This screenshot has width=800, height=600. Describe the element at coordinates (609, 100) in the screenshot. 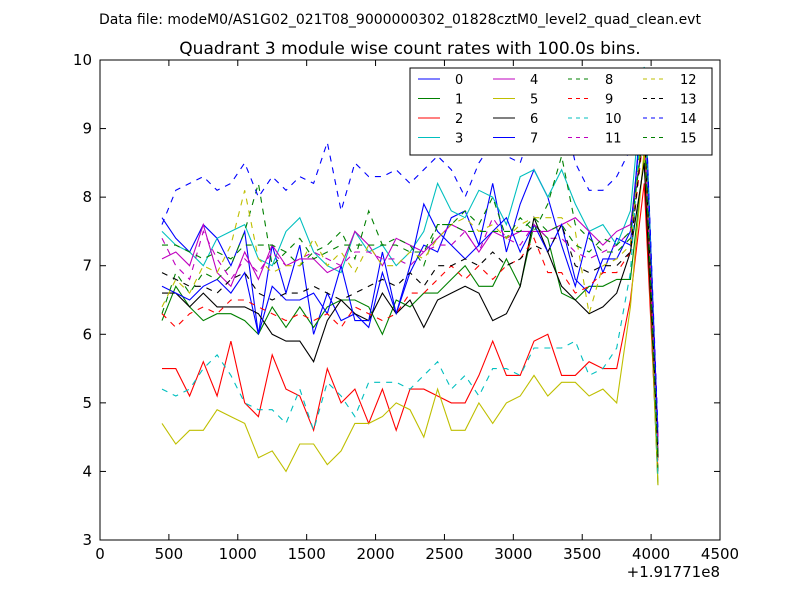

I see `legend-label-9: 9` at that location.